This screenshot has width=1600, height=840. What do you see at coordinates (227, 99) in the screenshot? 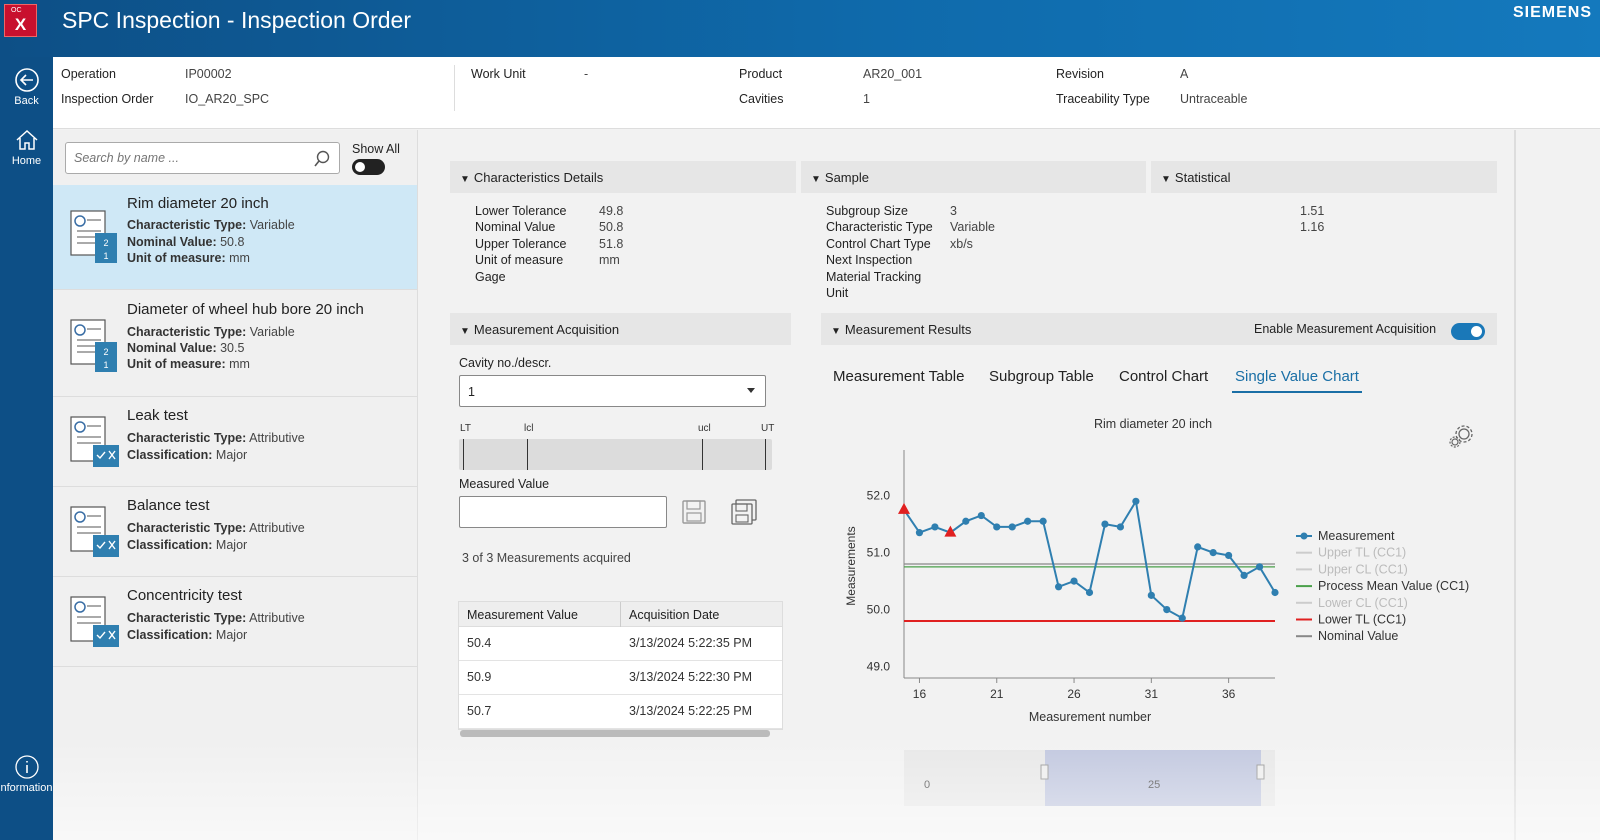
I see `inspection-order-value: IO_AR20_SPC` at bounding box center [227, 99].